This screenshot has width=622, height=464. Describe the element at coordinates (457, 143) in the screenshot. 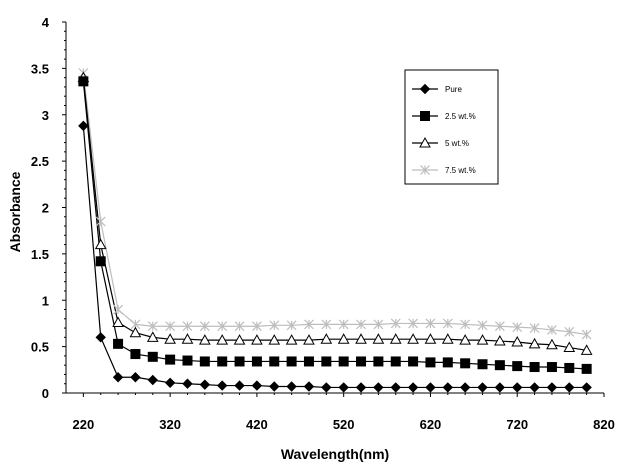

I see `legend-label: 5 wt.%` at that location.